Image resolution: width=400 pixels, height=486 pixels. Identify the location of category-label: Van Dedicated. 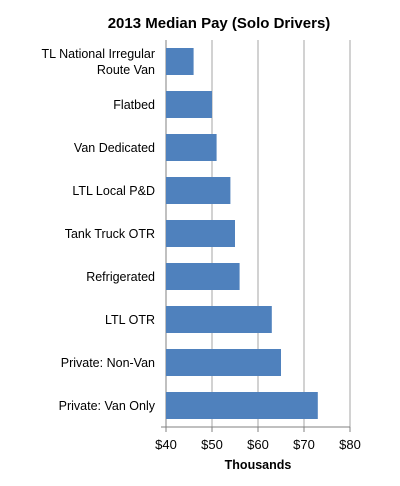
(114, 148).